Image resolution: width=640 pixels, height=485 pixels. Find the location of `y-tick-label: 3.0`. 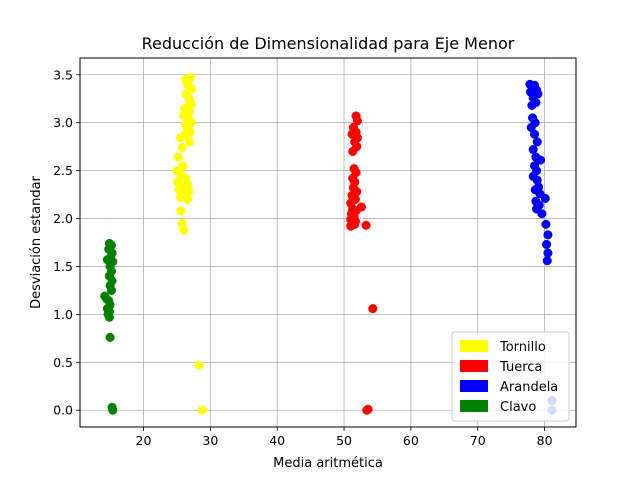

y-tick-label: 3.0 is located at coordinates (63, 122).